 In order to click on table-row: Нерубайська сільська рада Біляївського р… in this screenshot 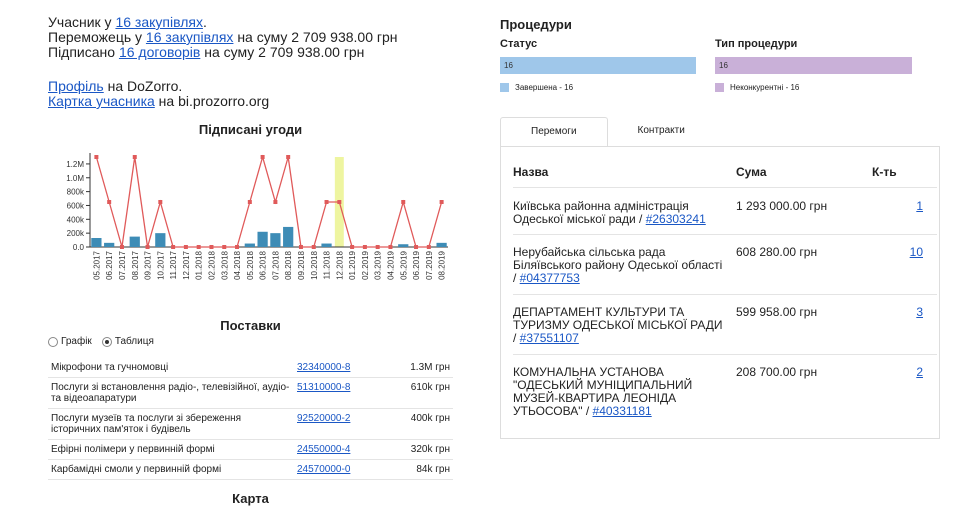, I will do `click(725, 264)`.